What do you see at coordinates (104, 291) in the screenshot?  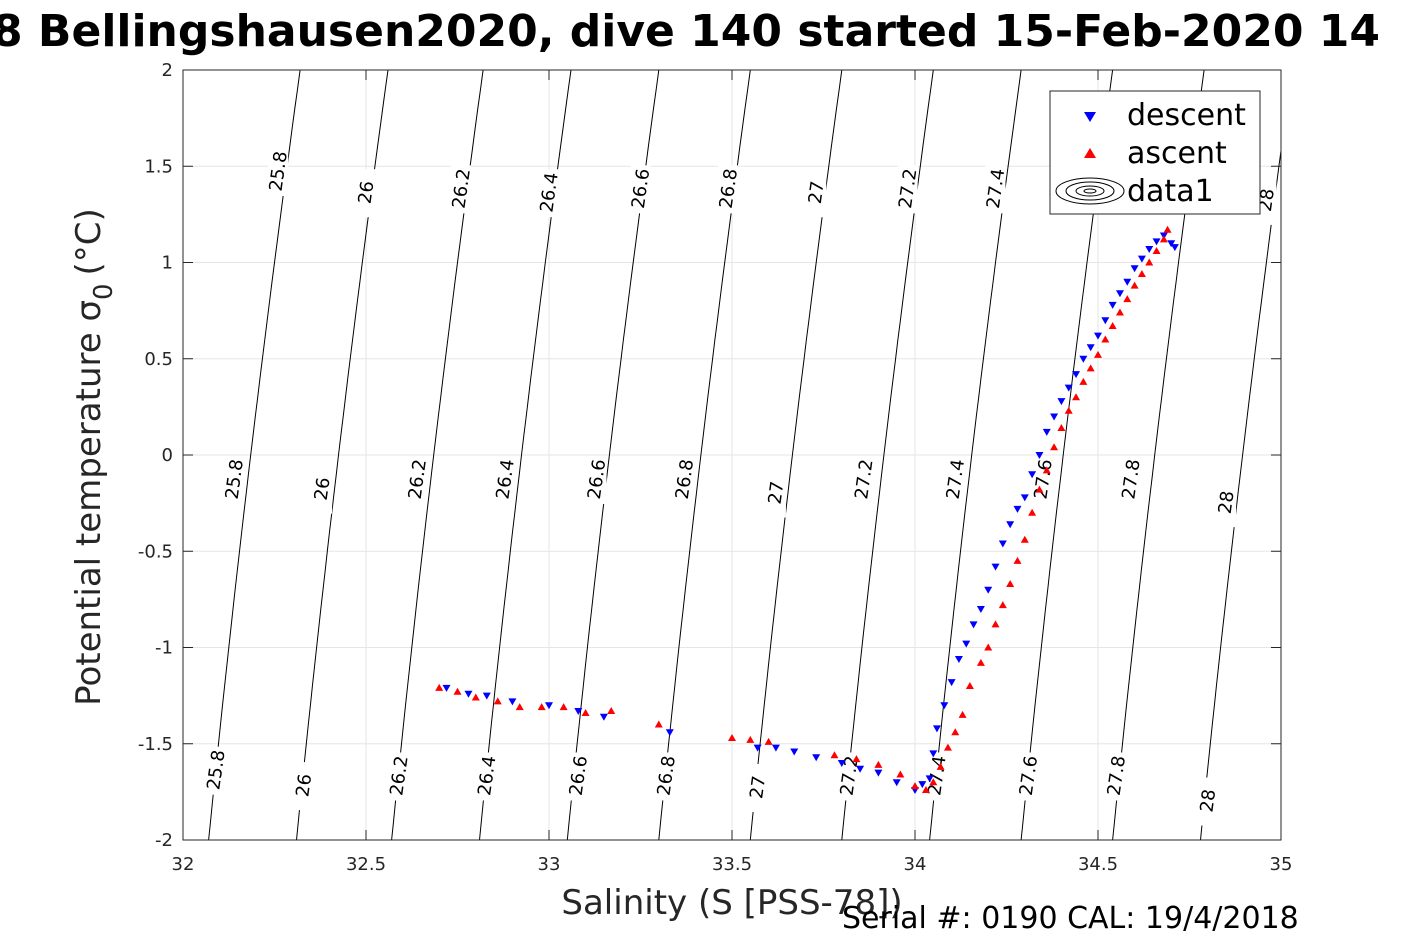 I see `y-axis-label-sub: 0` at bounding box center [104, 291].